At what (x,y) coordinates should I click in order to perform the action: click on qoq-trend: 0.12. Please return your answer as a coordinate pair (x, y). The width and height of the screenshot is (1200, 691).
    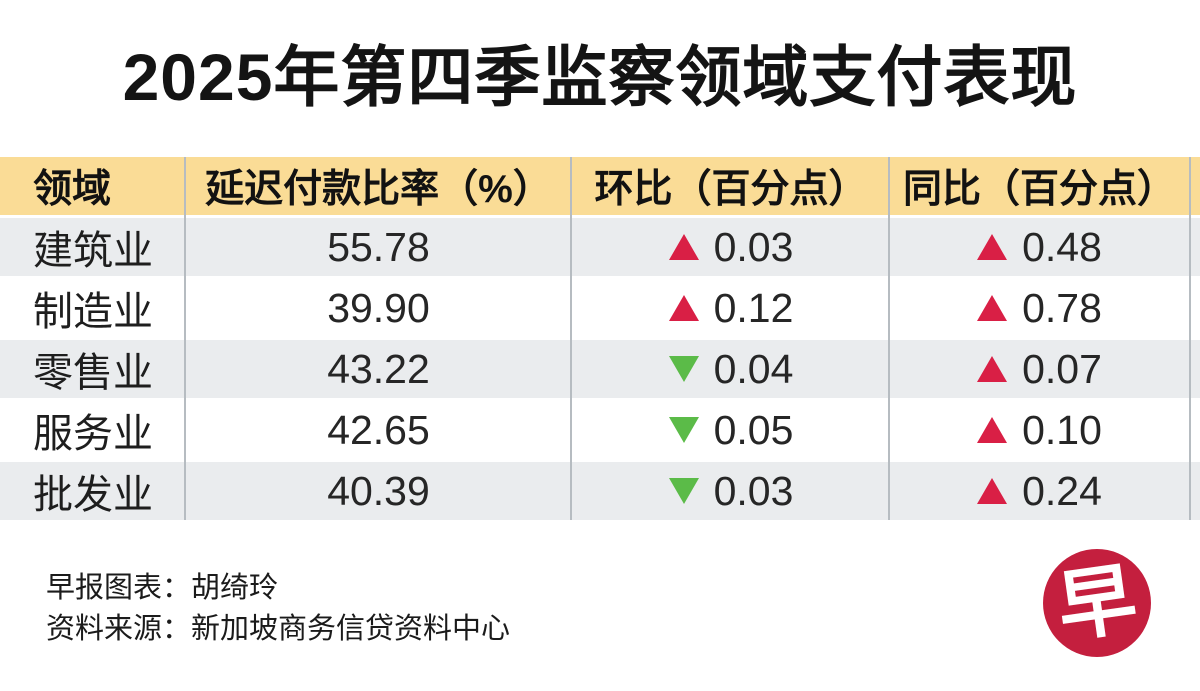
    Looking at the image, I should click on (731, 308).